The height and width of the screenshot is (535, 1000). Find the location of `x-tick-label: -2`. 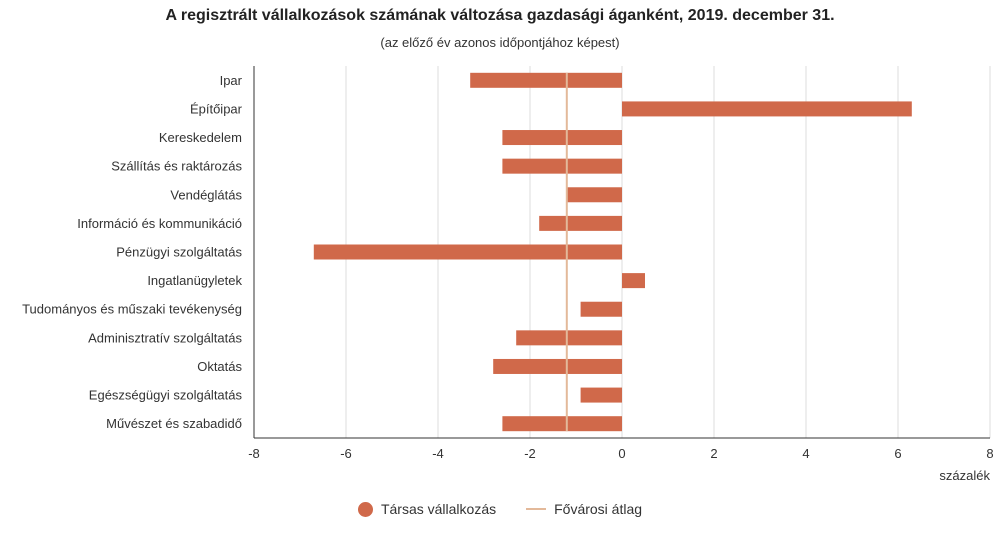

x-tick-label: -2 is located at coordinates (530, 453).